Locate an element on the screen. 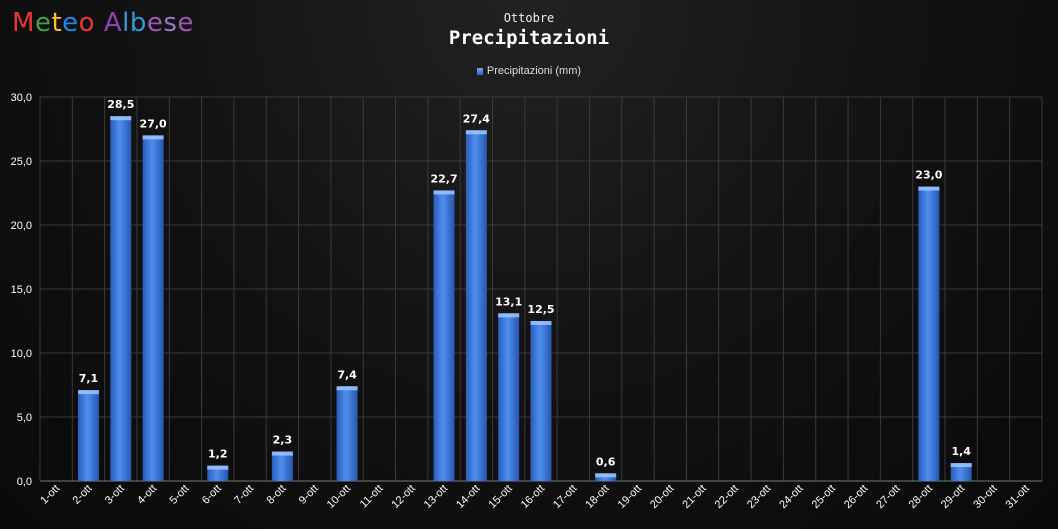 This screenshot has width=1058, height=529. x-tick-label: 8-ott is located at coordinates (276, 495).